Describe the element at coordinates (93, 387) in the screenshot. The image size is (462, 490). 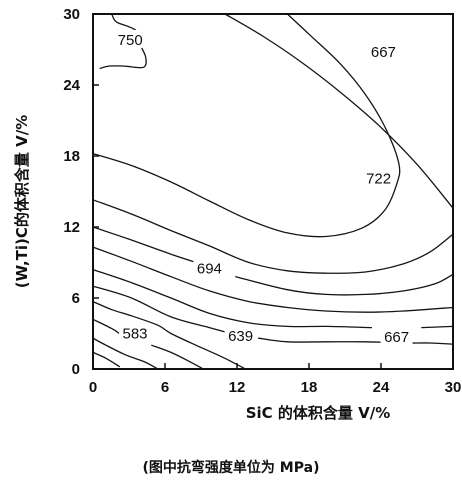
I see `x-tick-label: 0` at that location.